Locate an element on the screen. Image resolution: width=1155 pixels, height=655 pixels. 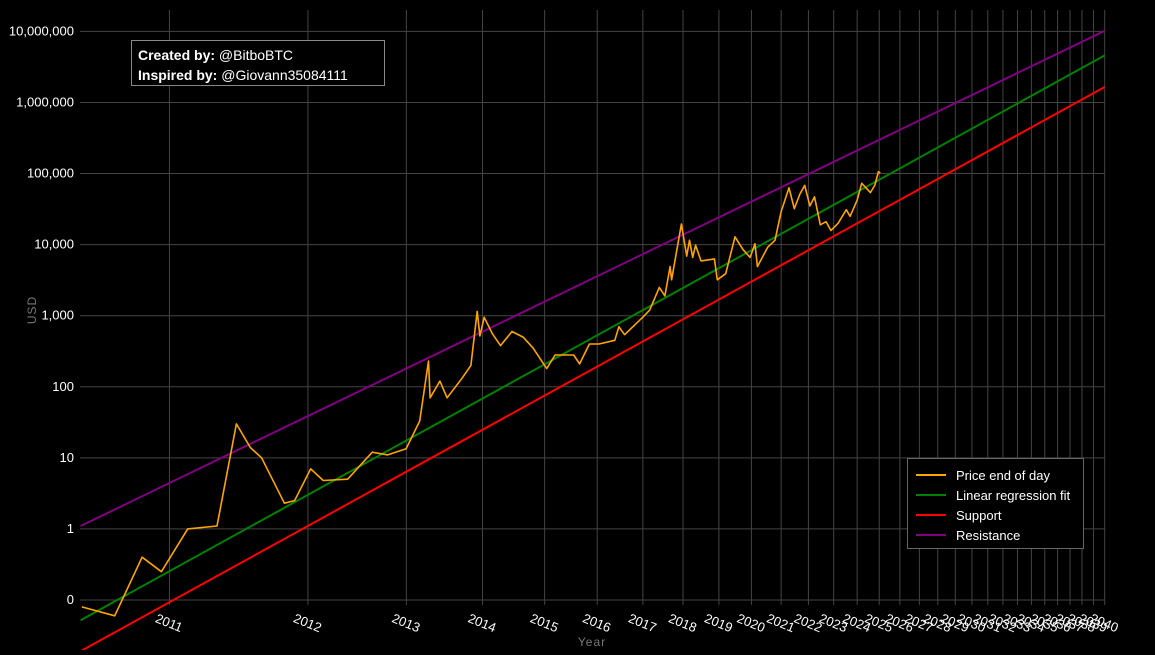
y-tick-label: 0 is located at coordinates (70, 599).